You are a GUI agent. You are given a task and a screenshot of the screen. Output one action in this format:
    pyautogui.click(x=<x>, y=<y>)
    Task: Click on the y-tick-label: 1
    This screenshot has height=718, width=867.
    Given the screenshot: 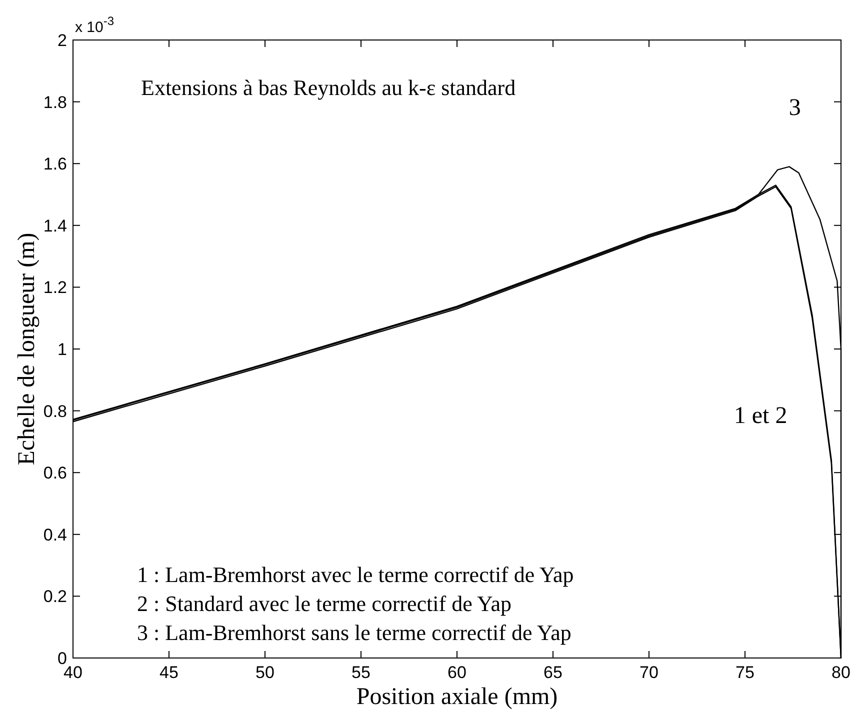 What is the action you would take?
    pyautogui.click(x=62, y=349)
    